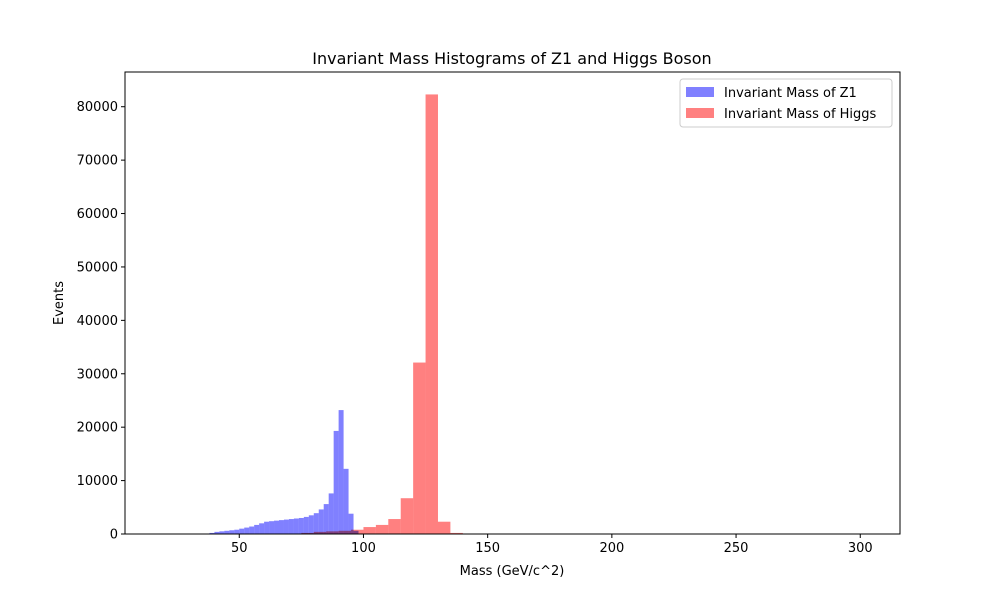 The width and height of the screenshot is (1000, 600). I want to click on y-tick-label: 30000, so click(97, 374).